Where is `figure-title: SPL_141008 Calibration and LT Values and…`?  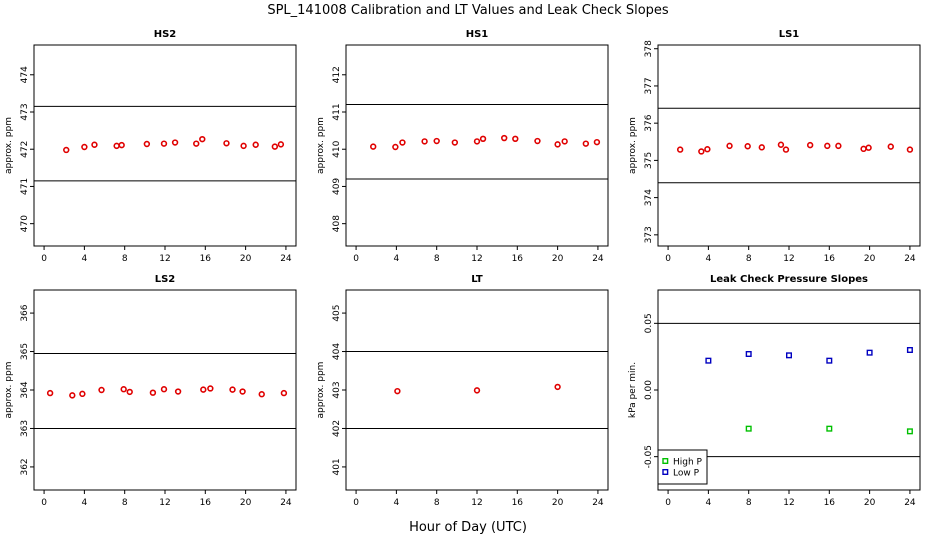 figure-title: SPL_141008 Calibration and LT Values and… is located at coordinates (468, 10).